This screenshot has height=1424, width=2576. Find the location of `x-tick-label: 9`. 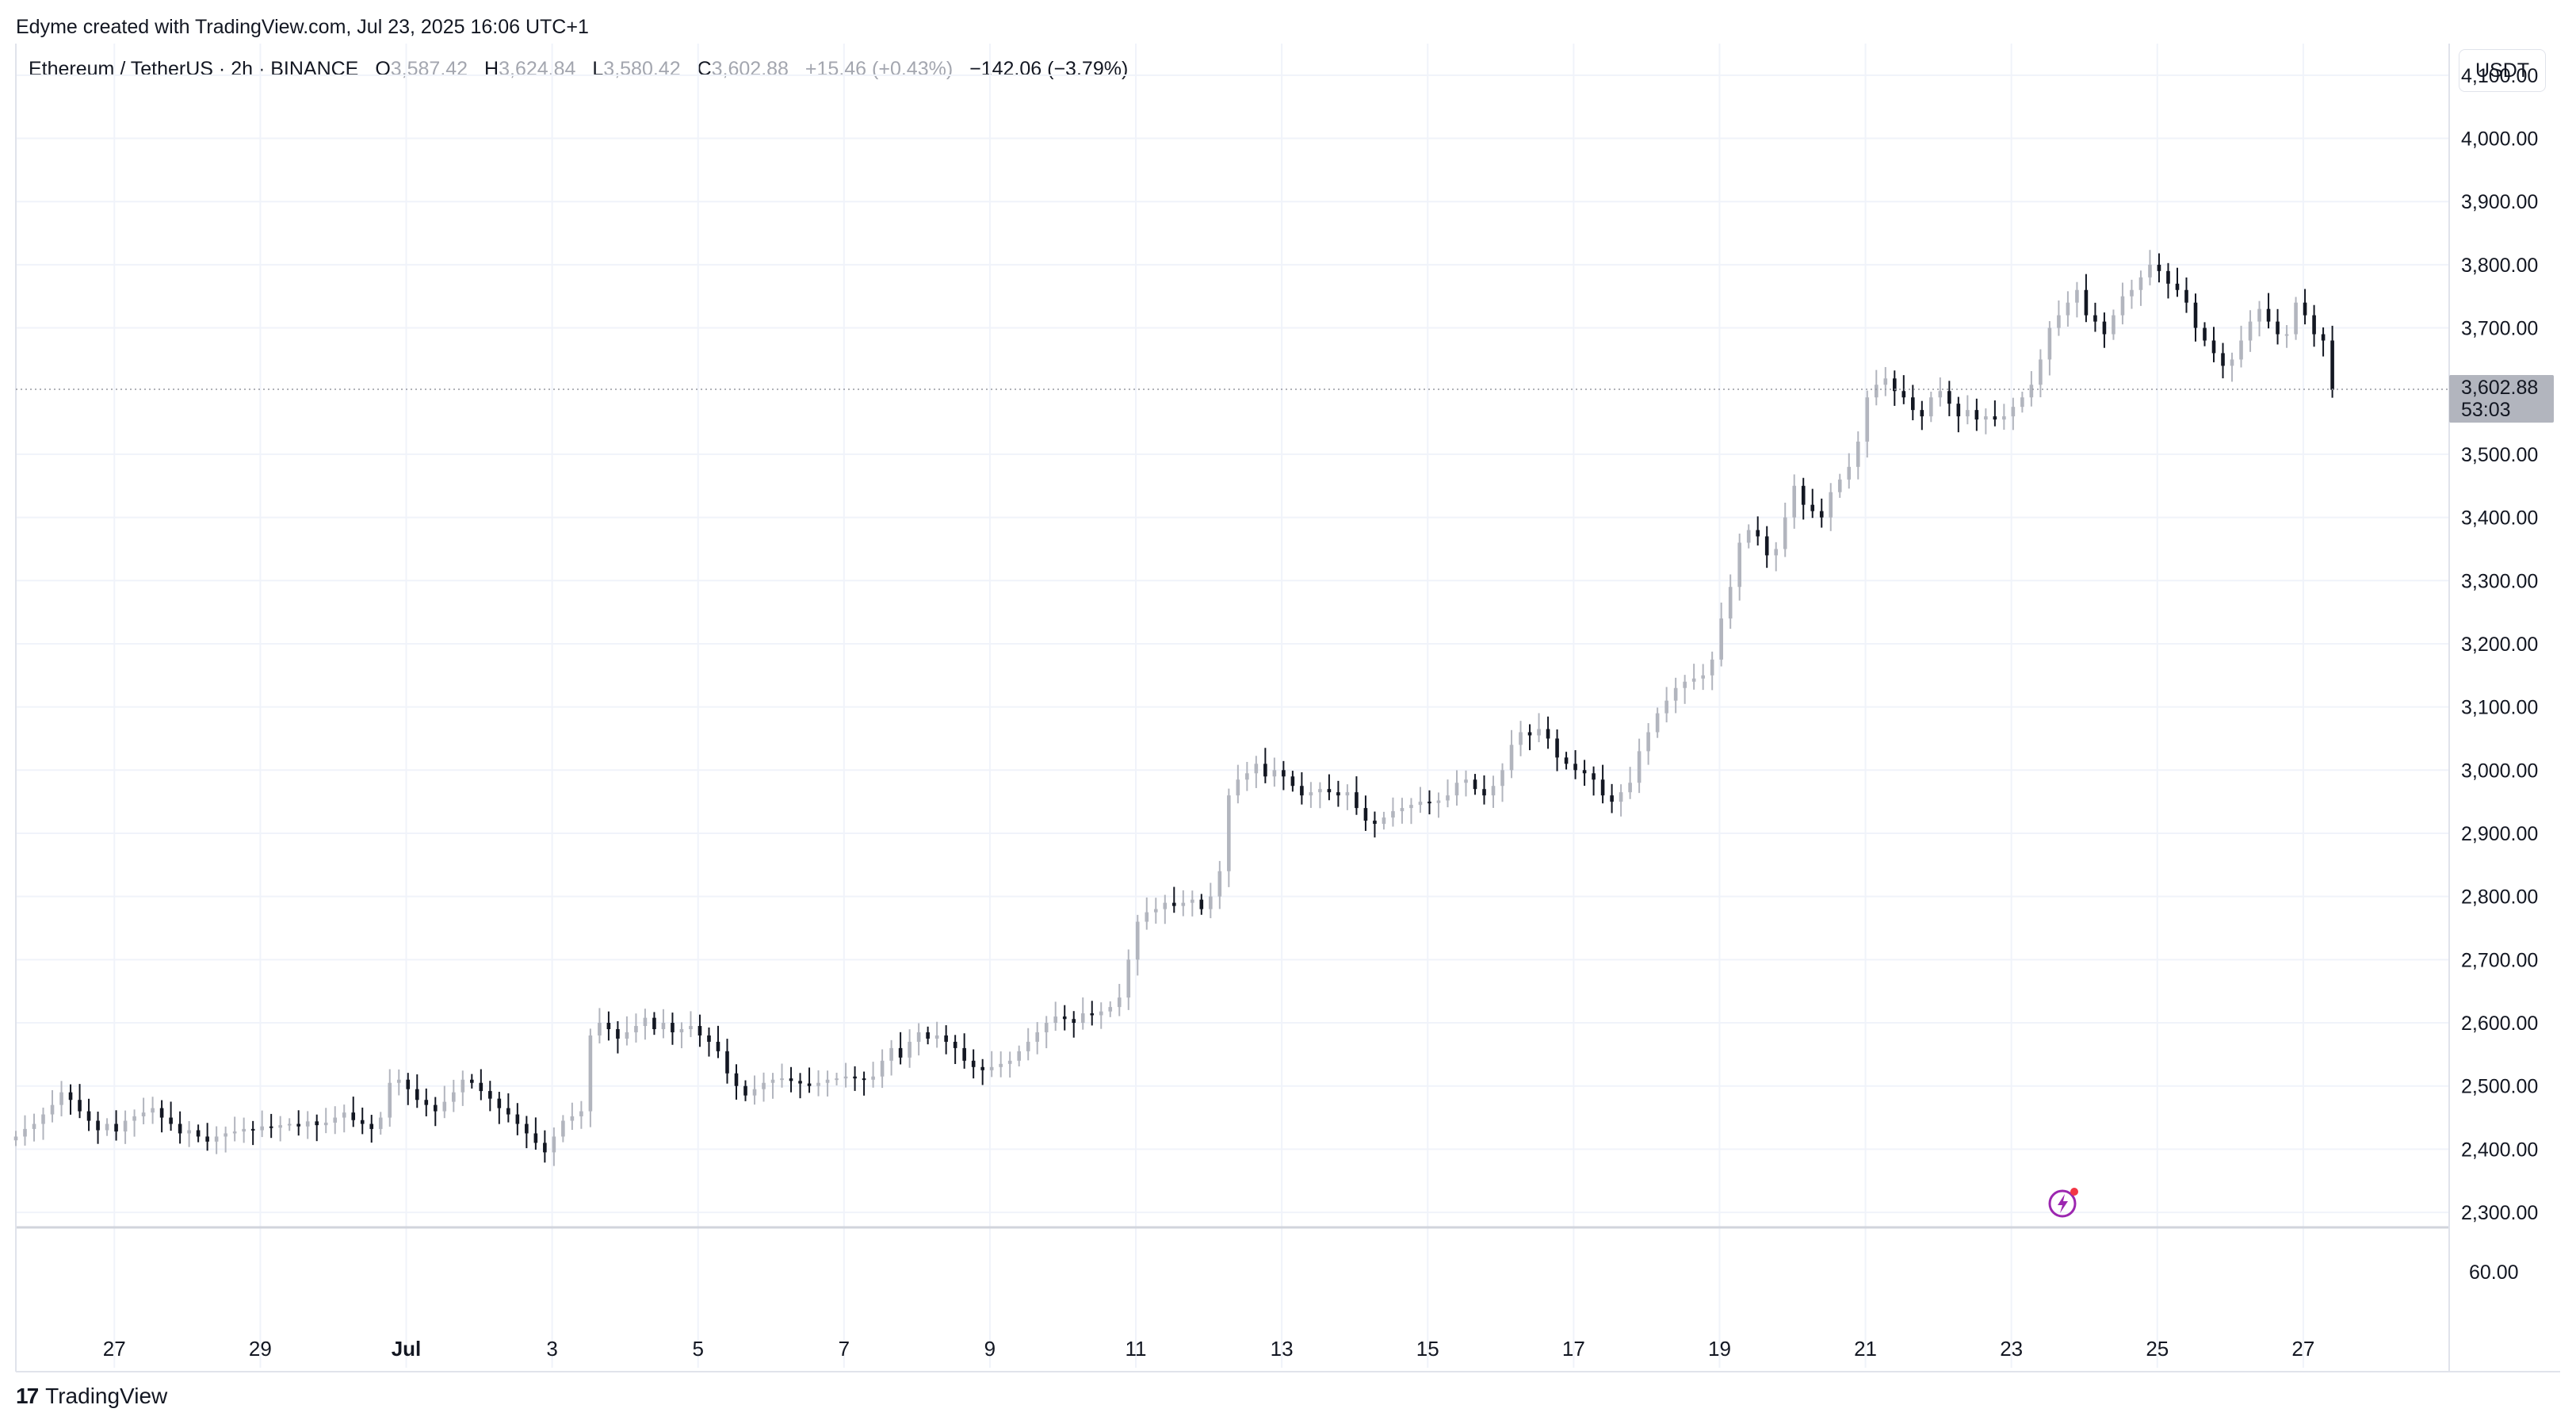

x-tick-label: 9 is located at coordinates (990, 1349).